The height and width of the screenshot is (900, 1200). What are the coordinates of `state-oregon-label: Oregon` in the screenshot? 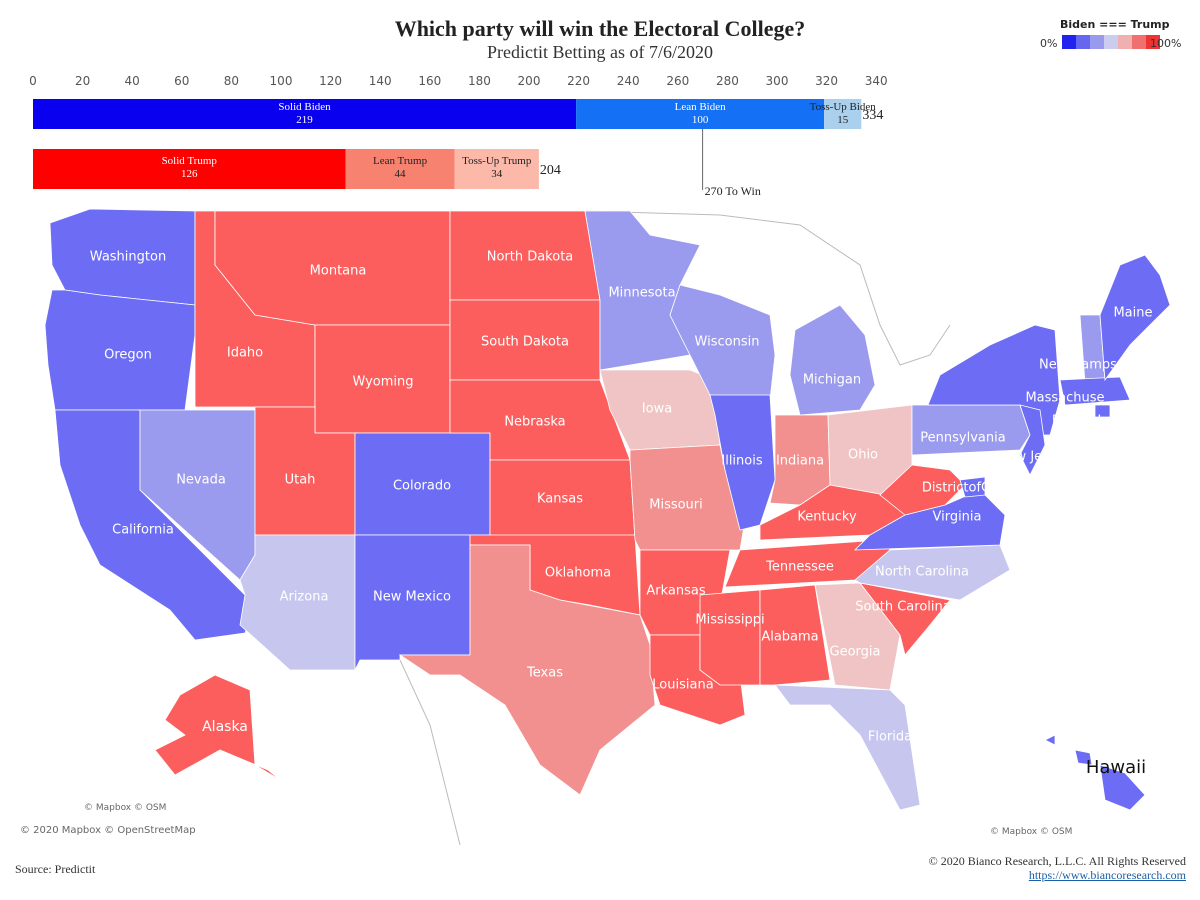 It's located at (128, 355).